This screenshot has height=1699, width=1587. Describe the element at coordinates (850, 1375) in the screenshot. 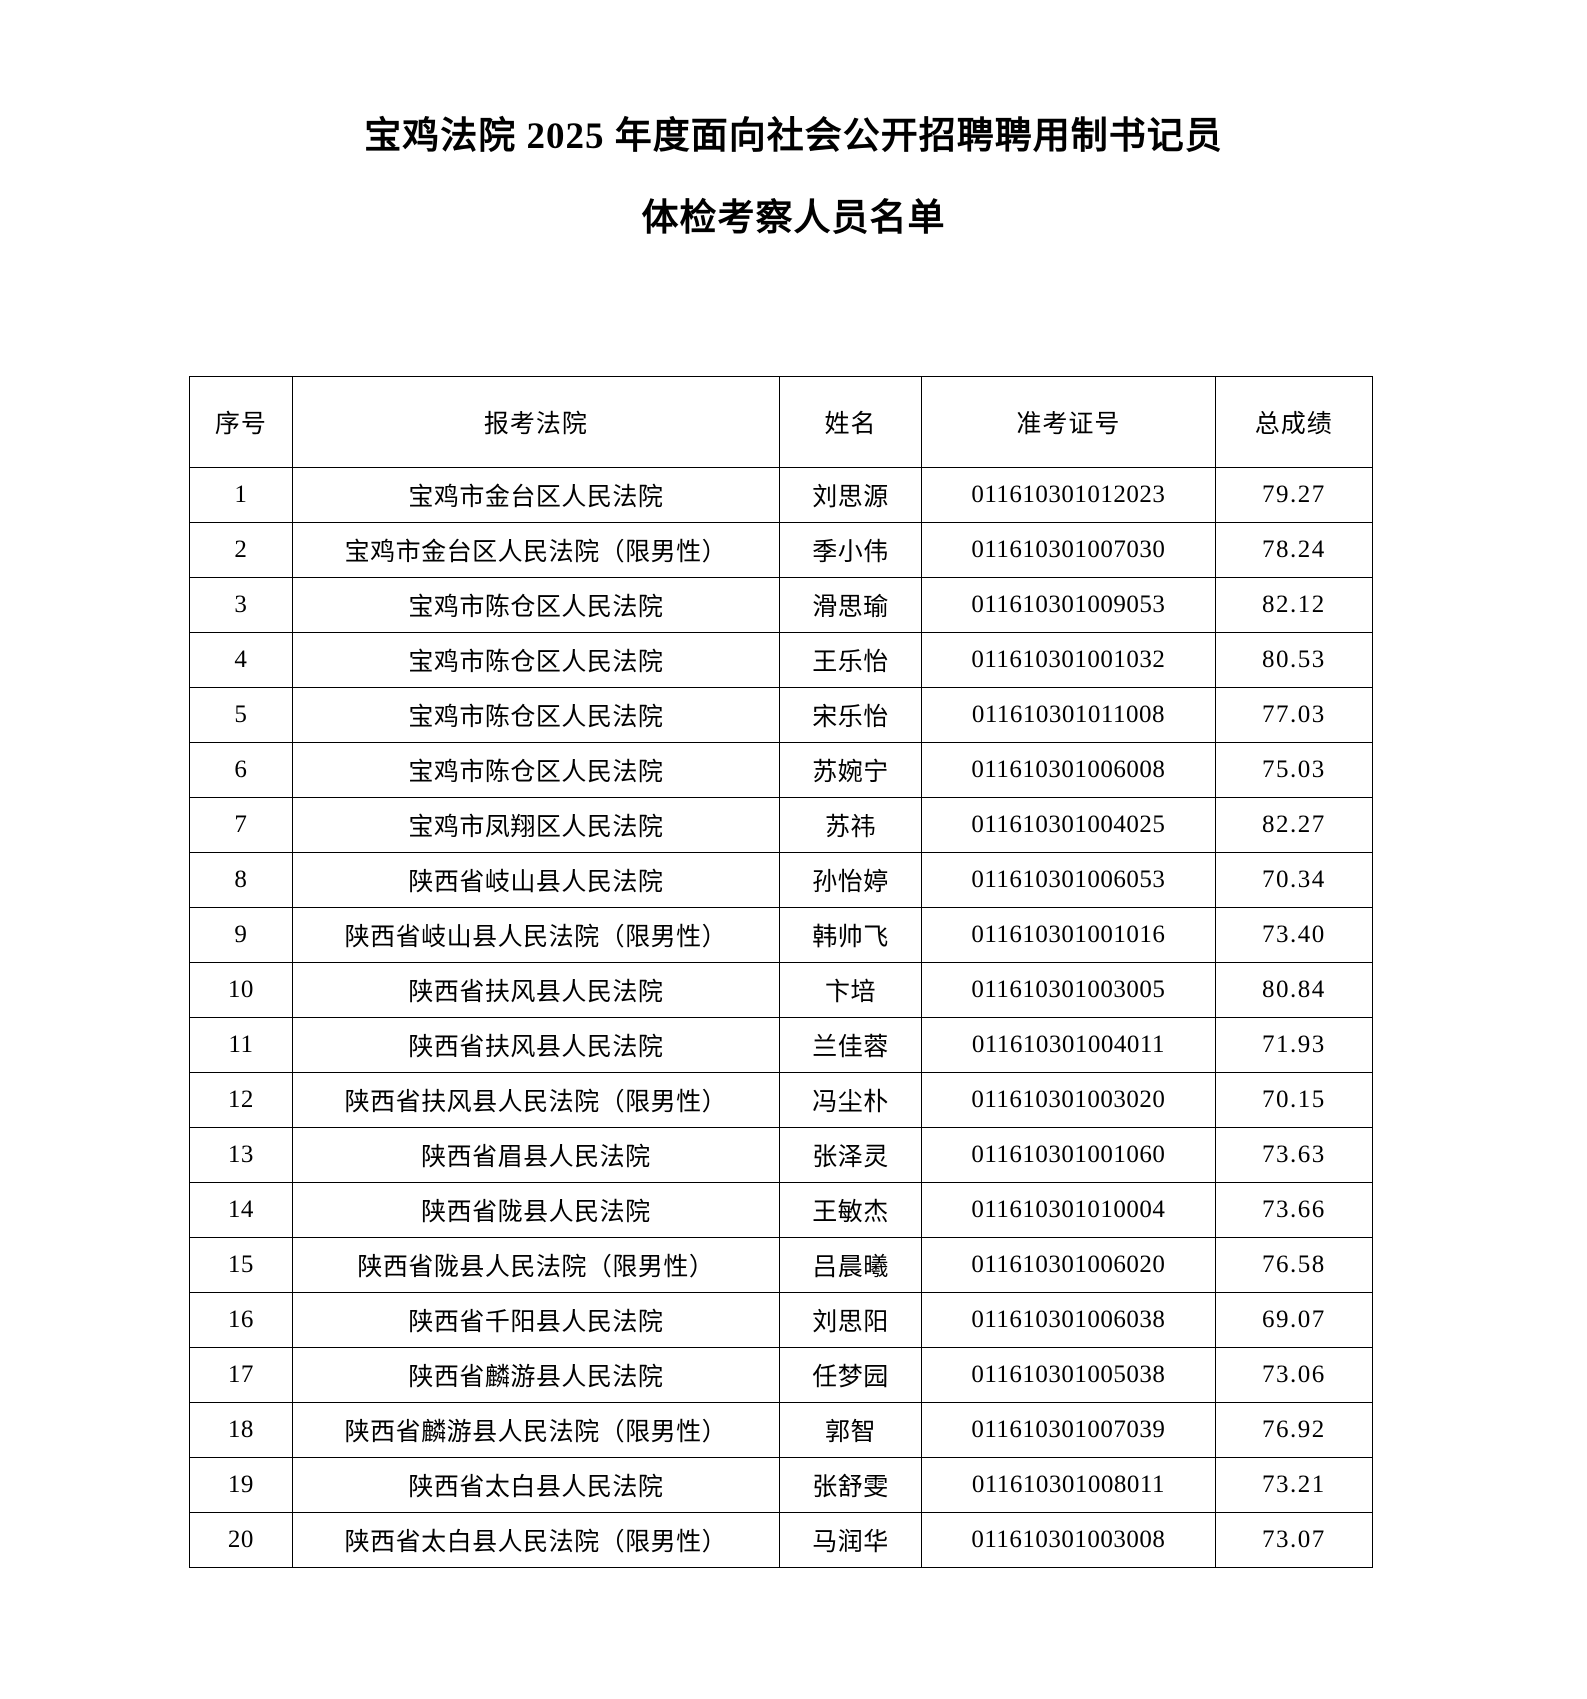

I see `cell-name: 任梦园` at that location.